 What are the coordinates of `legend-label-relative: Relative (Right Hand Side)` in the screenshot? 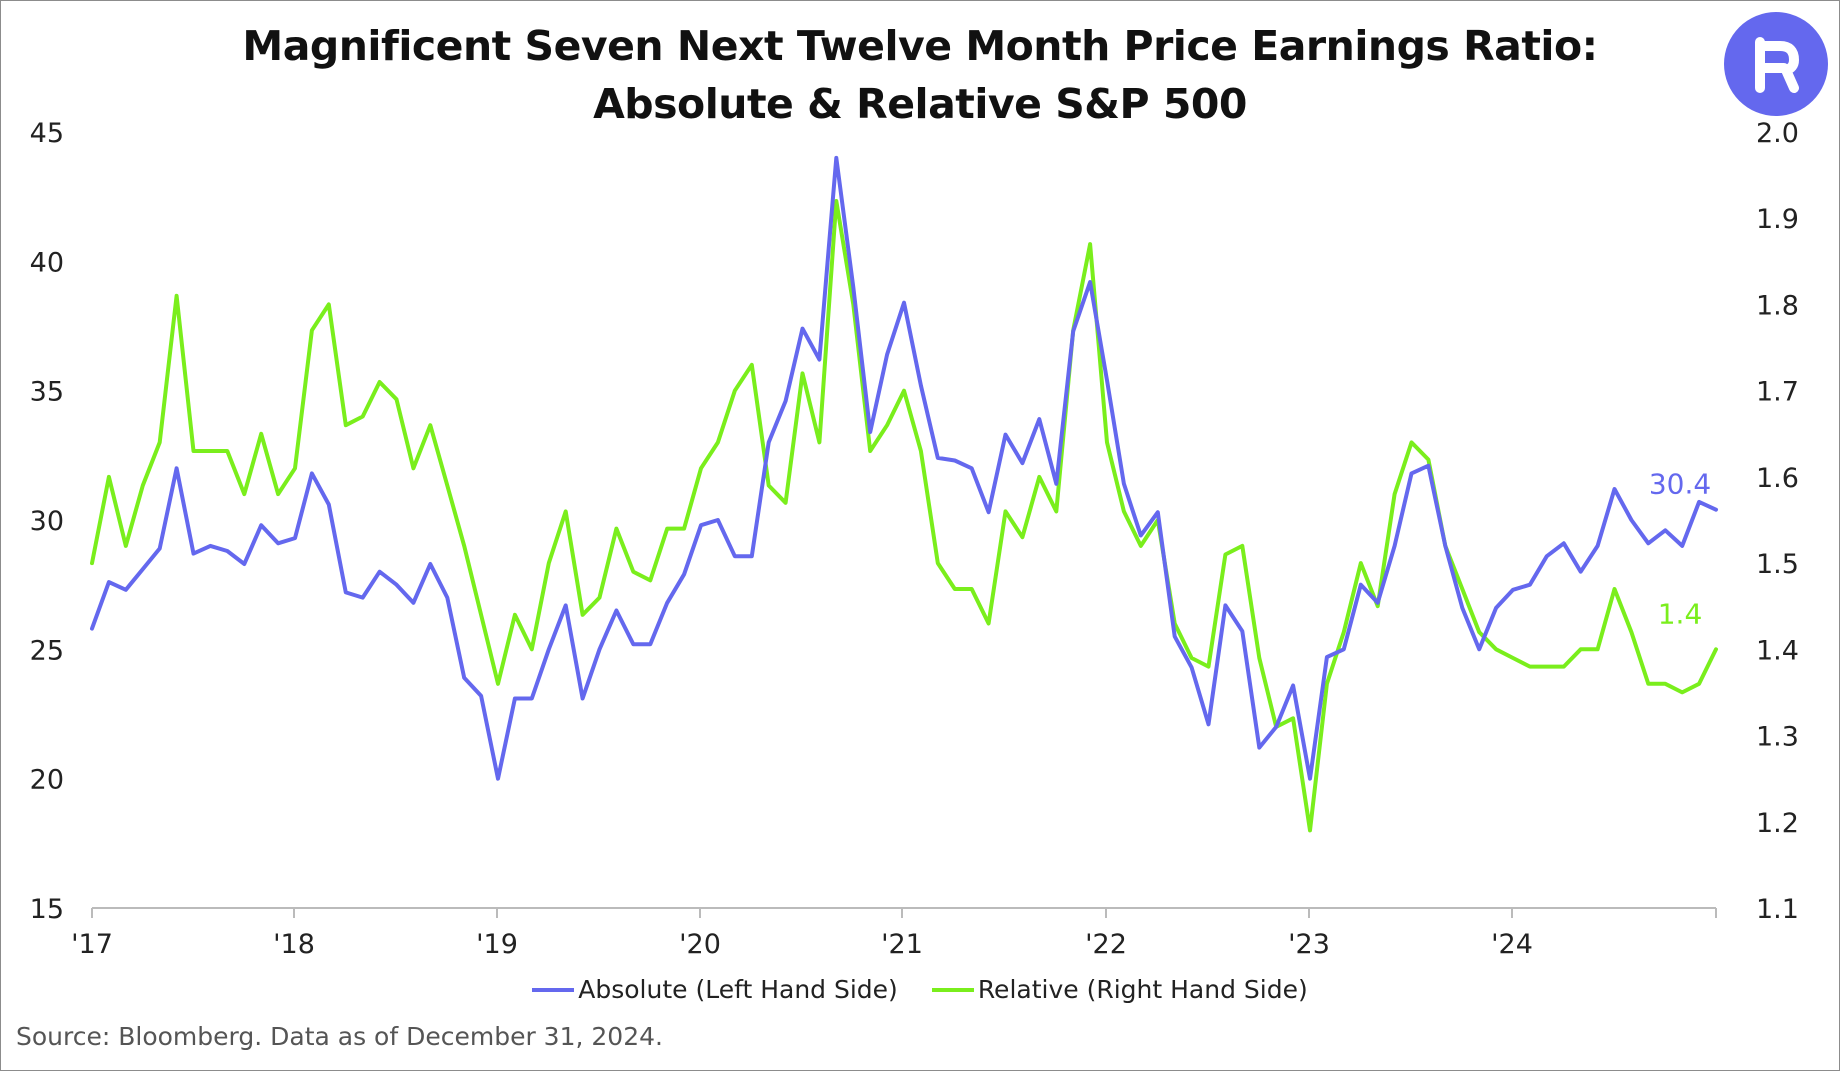 It's located at (1142, 989).